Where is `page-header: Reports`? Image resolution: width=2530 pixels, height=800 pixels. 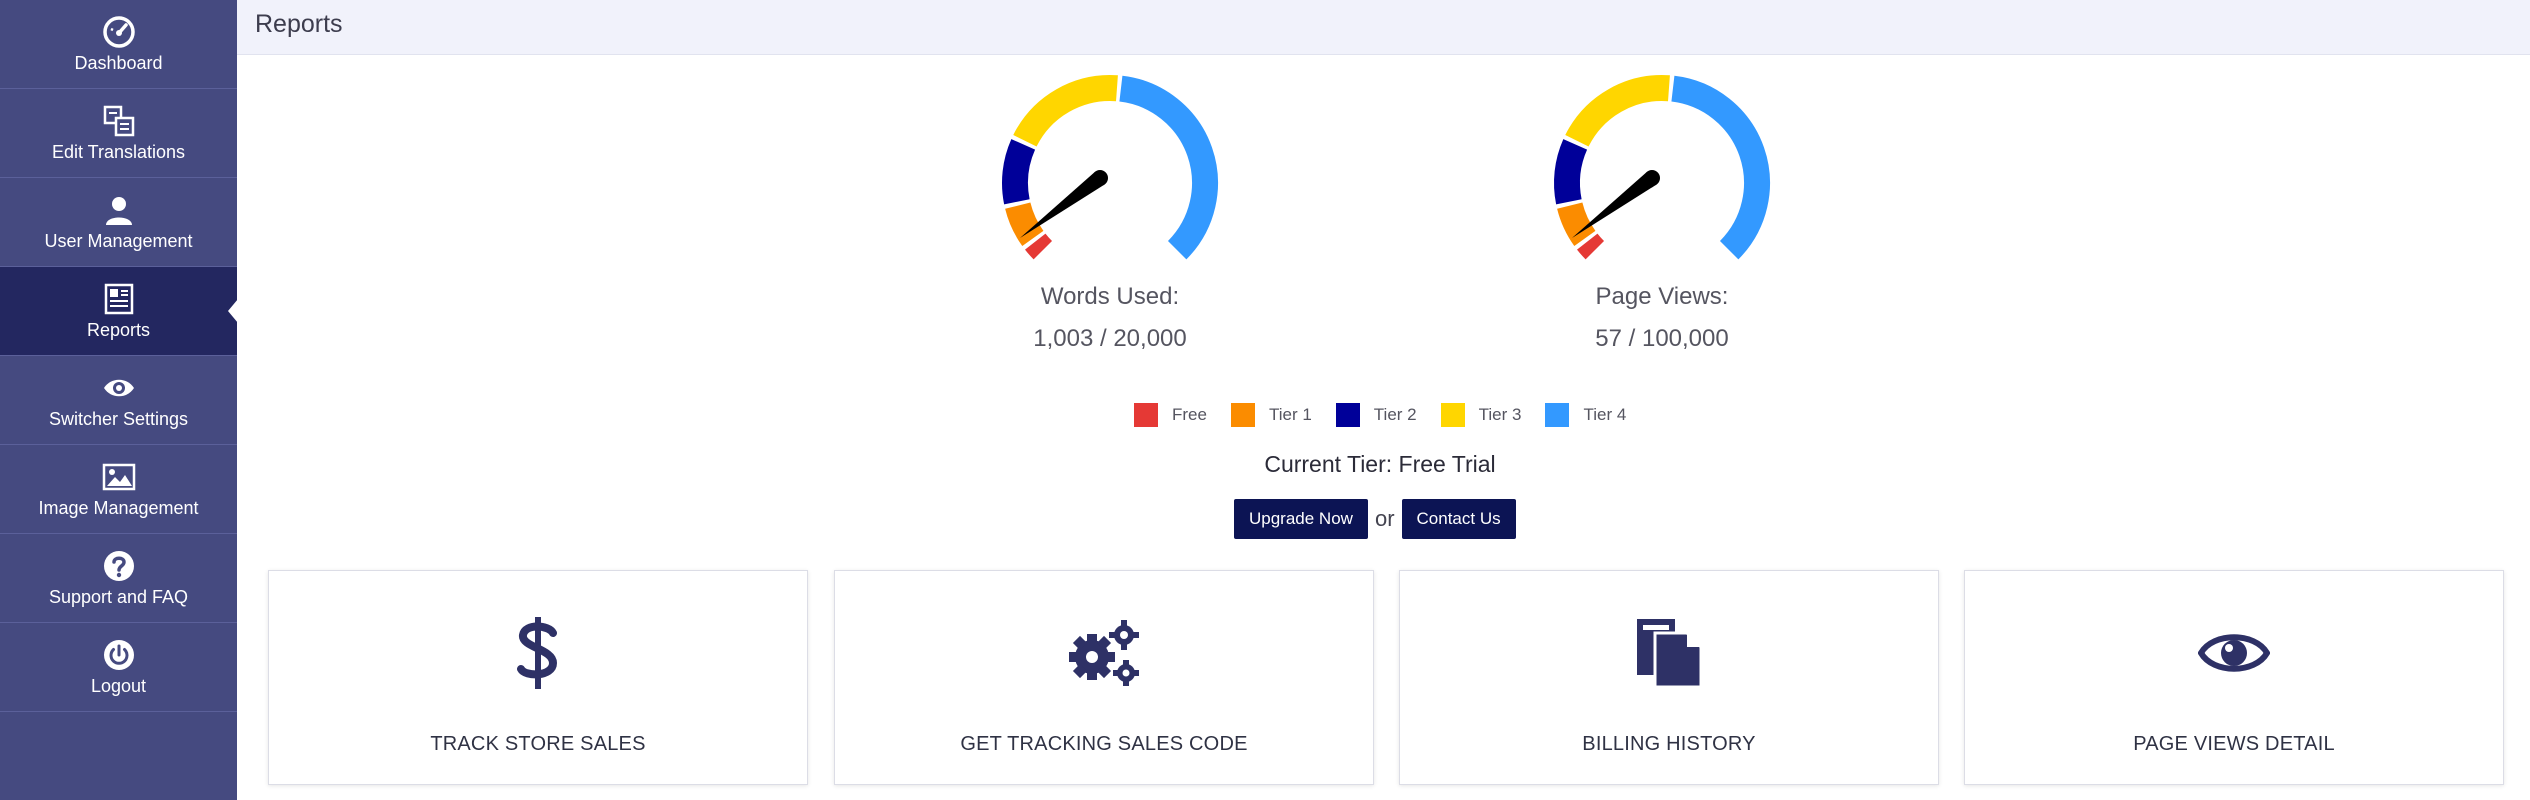
page-header: Reports is located at coordinates (1383, 27).